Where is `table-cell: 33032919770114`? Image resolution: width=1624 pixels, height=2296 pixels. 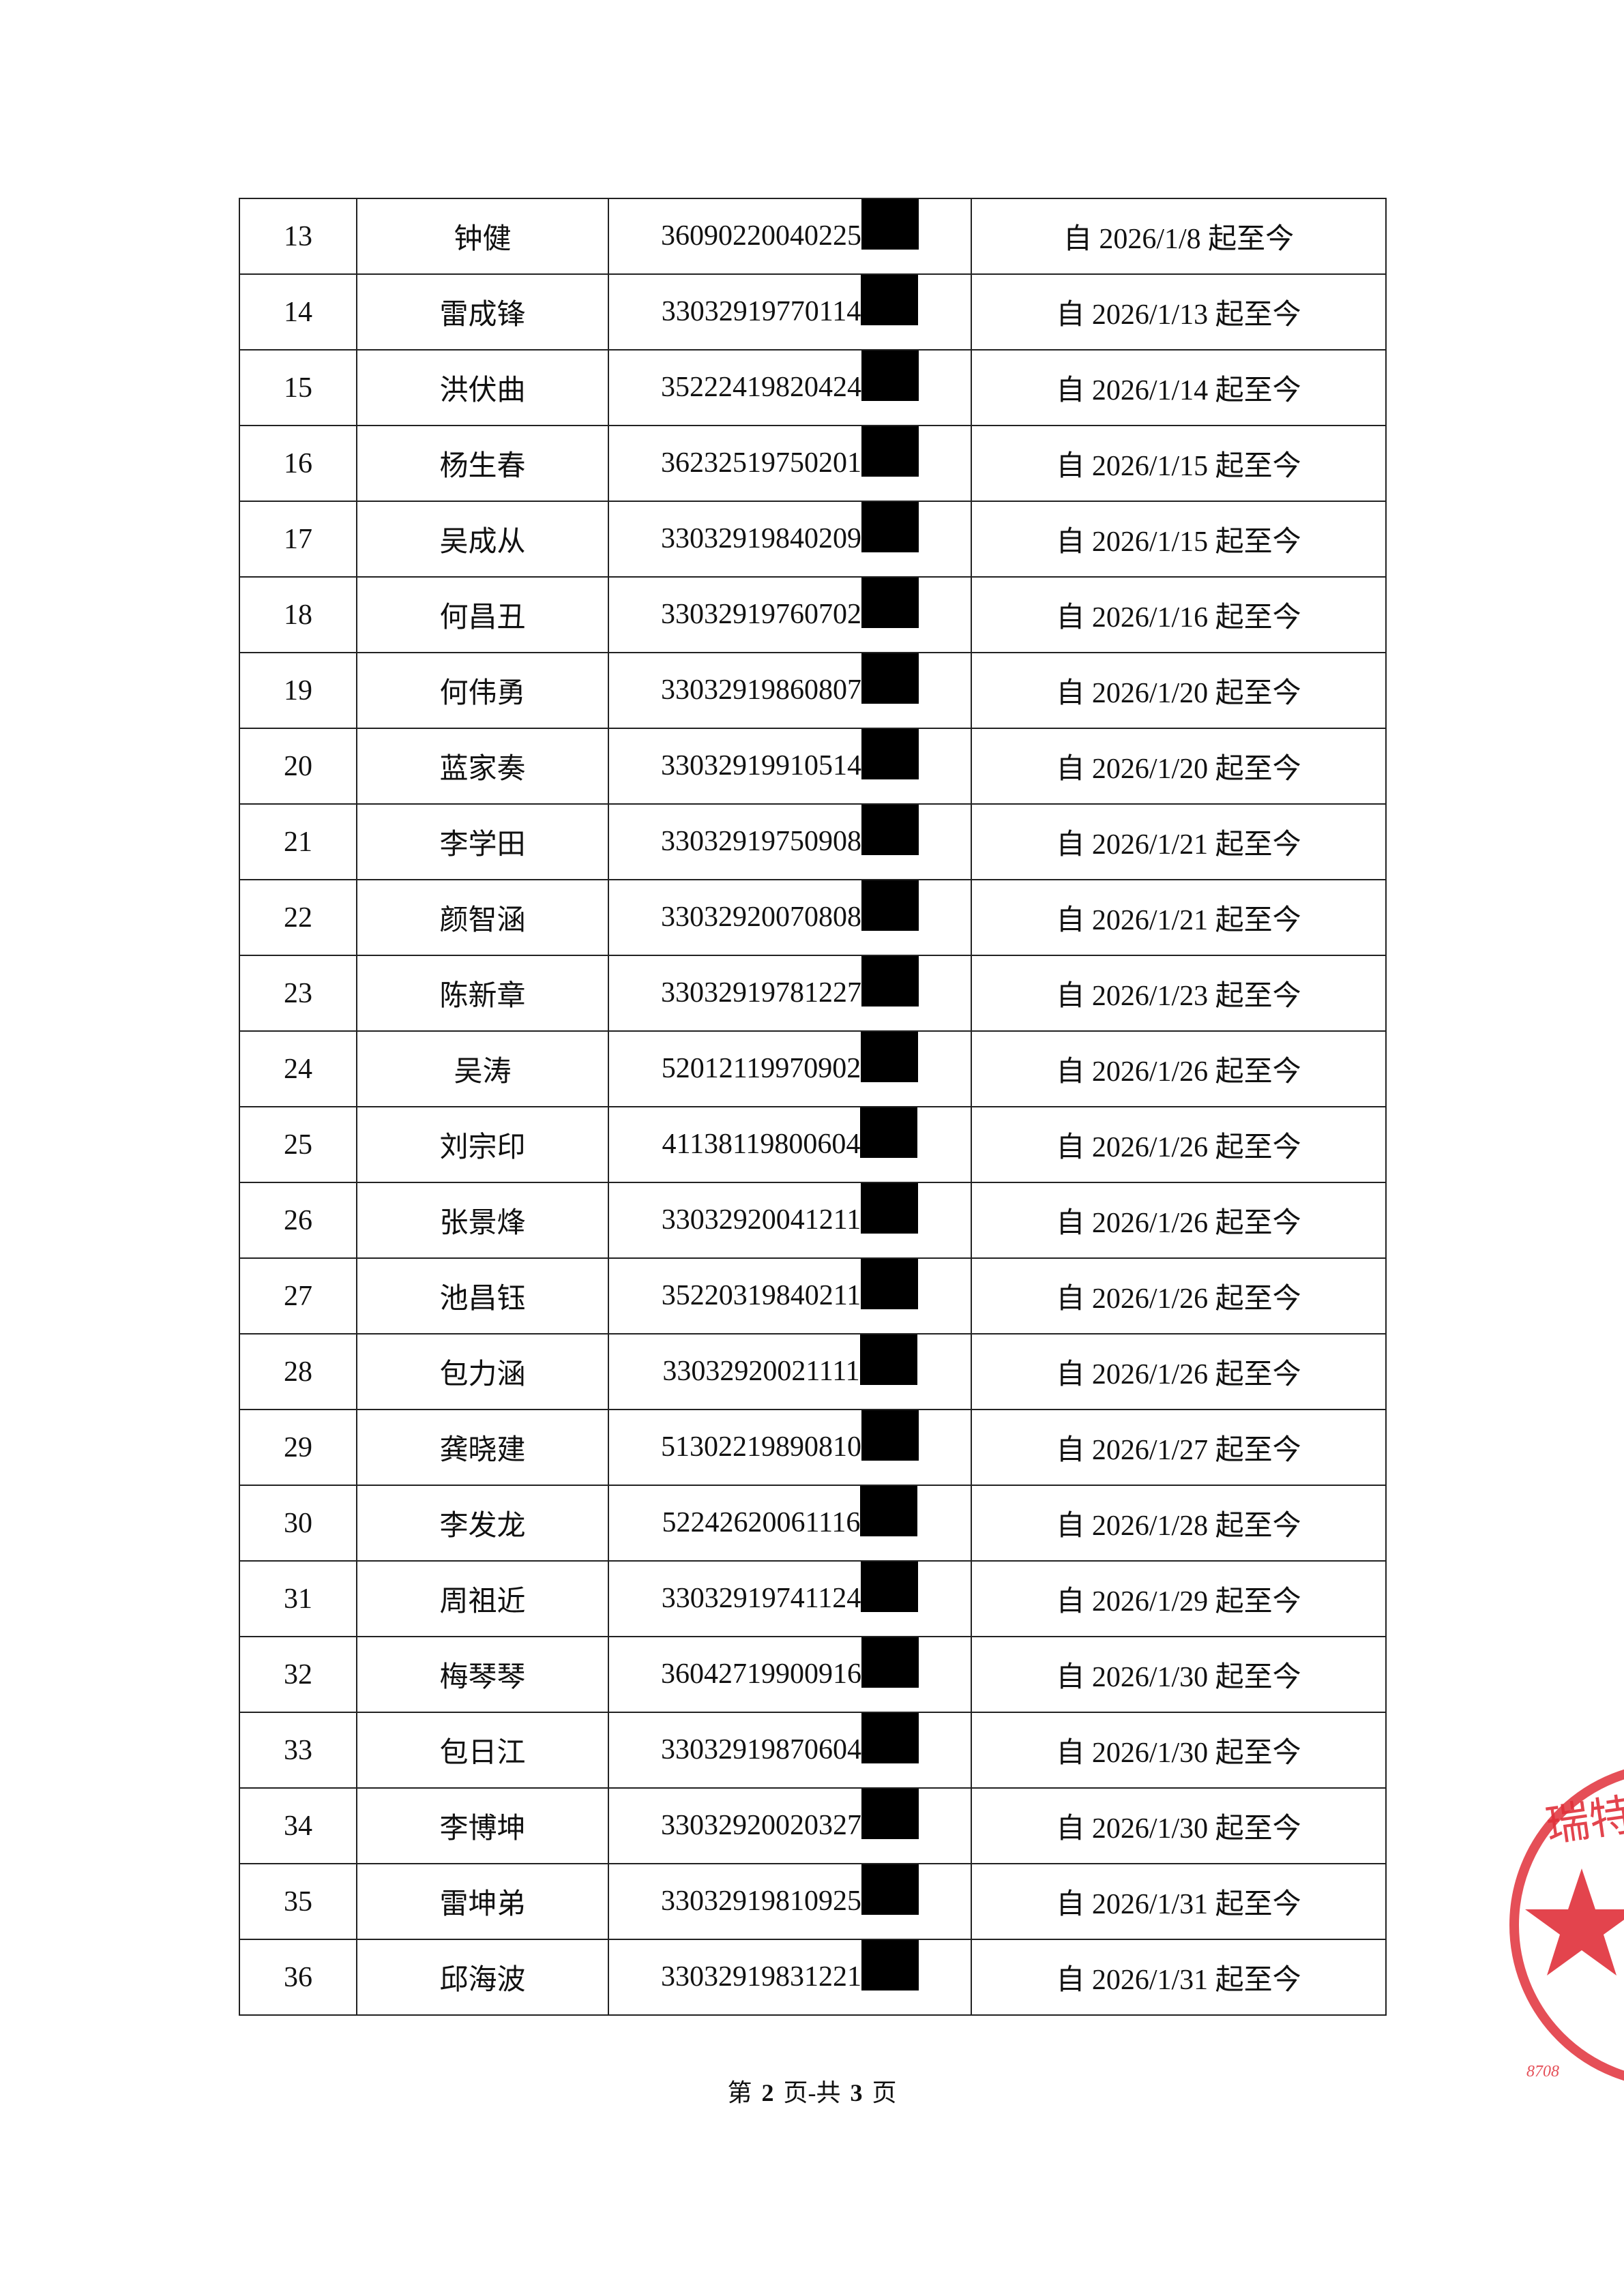 table-cell: 33032919770114 is located at coordinates (790, 312).